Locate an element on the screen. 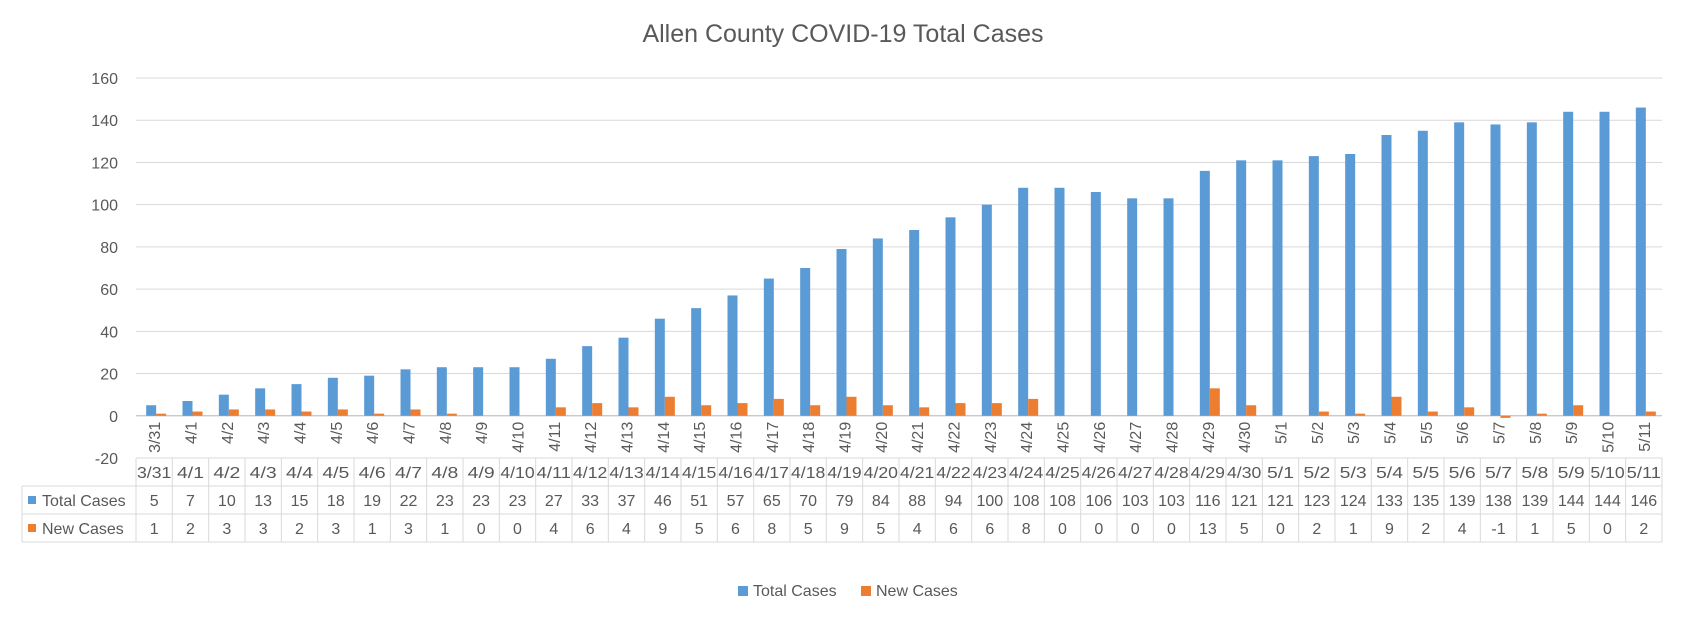  y-tick-label: 40 is located at coordinates (109, 332).